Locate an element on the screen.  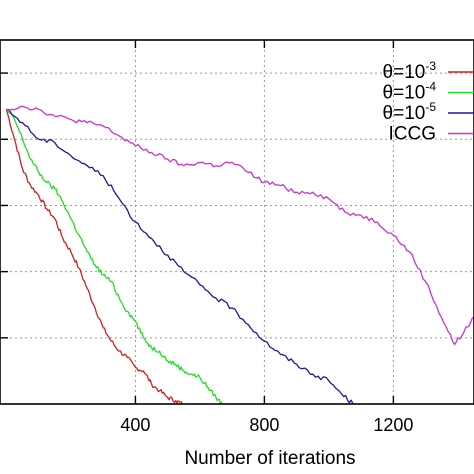
x-tick-label: 1200 is located at coordinates (393, 425).